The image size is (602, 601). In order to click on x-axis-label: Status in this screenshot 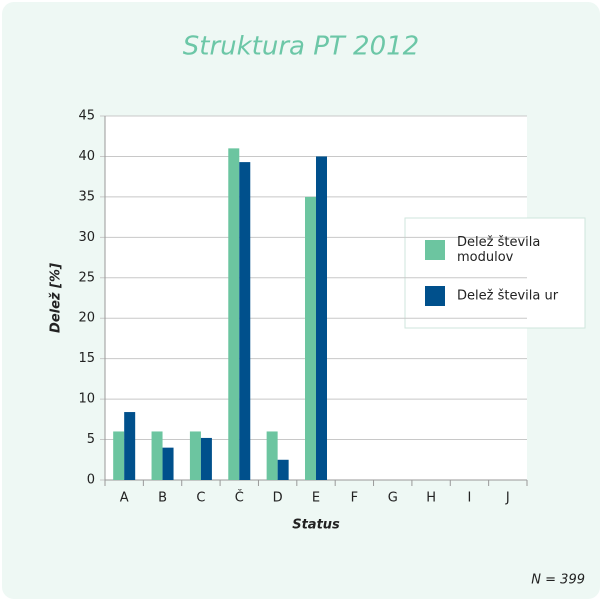, I will do `click(316, 525)`.